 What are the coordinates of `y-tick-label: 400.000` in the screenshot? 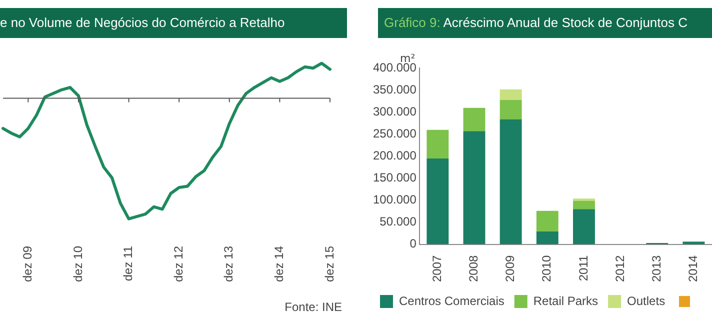 It's located at (394, 67).